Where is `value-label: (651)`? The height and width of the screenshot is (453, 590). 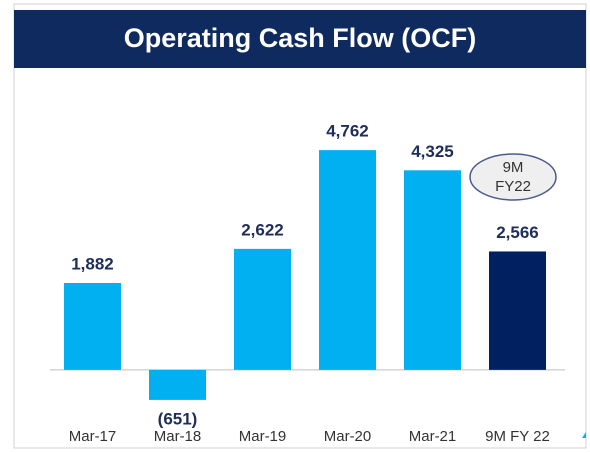
value-label: (651) is located at coordinates (178, 418).